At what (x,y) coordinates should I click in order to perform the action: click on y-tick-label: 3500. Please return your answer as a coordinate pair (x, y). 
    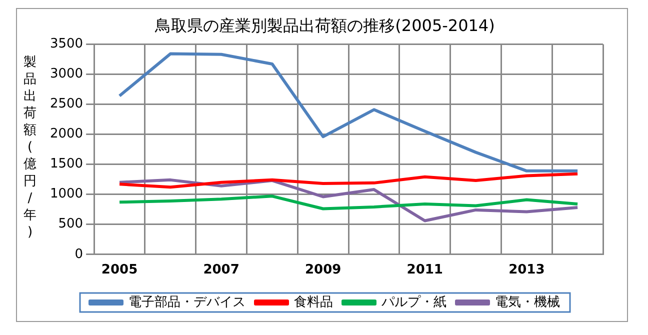
    Looking at the image, I should click on (67, 44).